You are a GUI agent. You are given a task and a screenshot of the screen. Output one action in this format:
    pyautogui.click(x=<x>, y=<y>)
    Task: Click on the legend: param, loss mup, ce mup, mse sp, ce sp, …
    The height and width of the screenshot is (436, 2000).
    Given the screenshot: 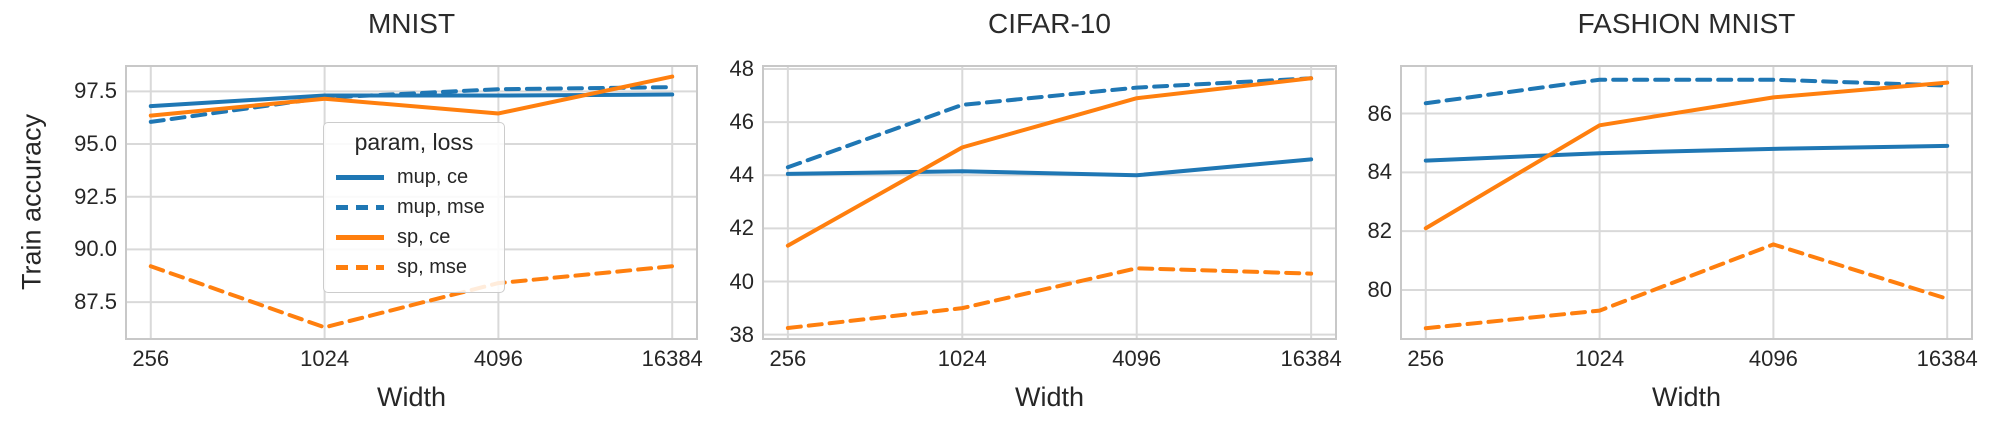 What is the action you would take?
    pyautogui.click(x=414, y=207)
    